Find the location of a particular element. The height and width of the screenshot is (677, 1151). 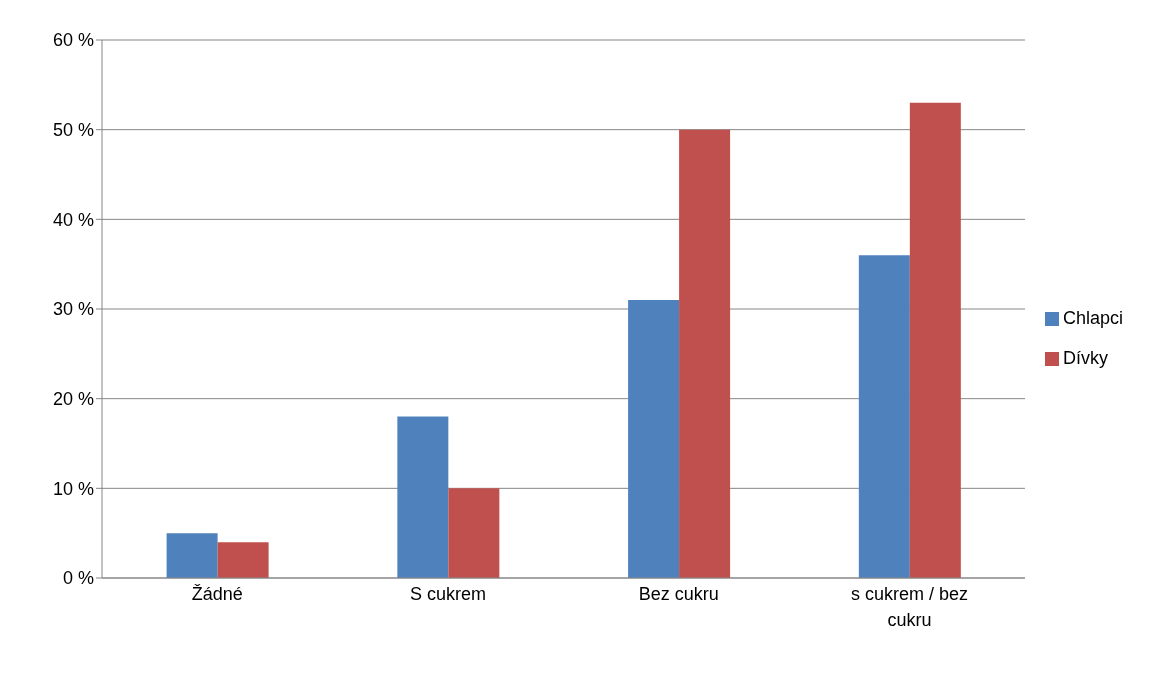

x-tick-label: Bez cukru is located at coordinates (678, 594).